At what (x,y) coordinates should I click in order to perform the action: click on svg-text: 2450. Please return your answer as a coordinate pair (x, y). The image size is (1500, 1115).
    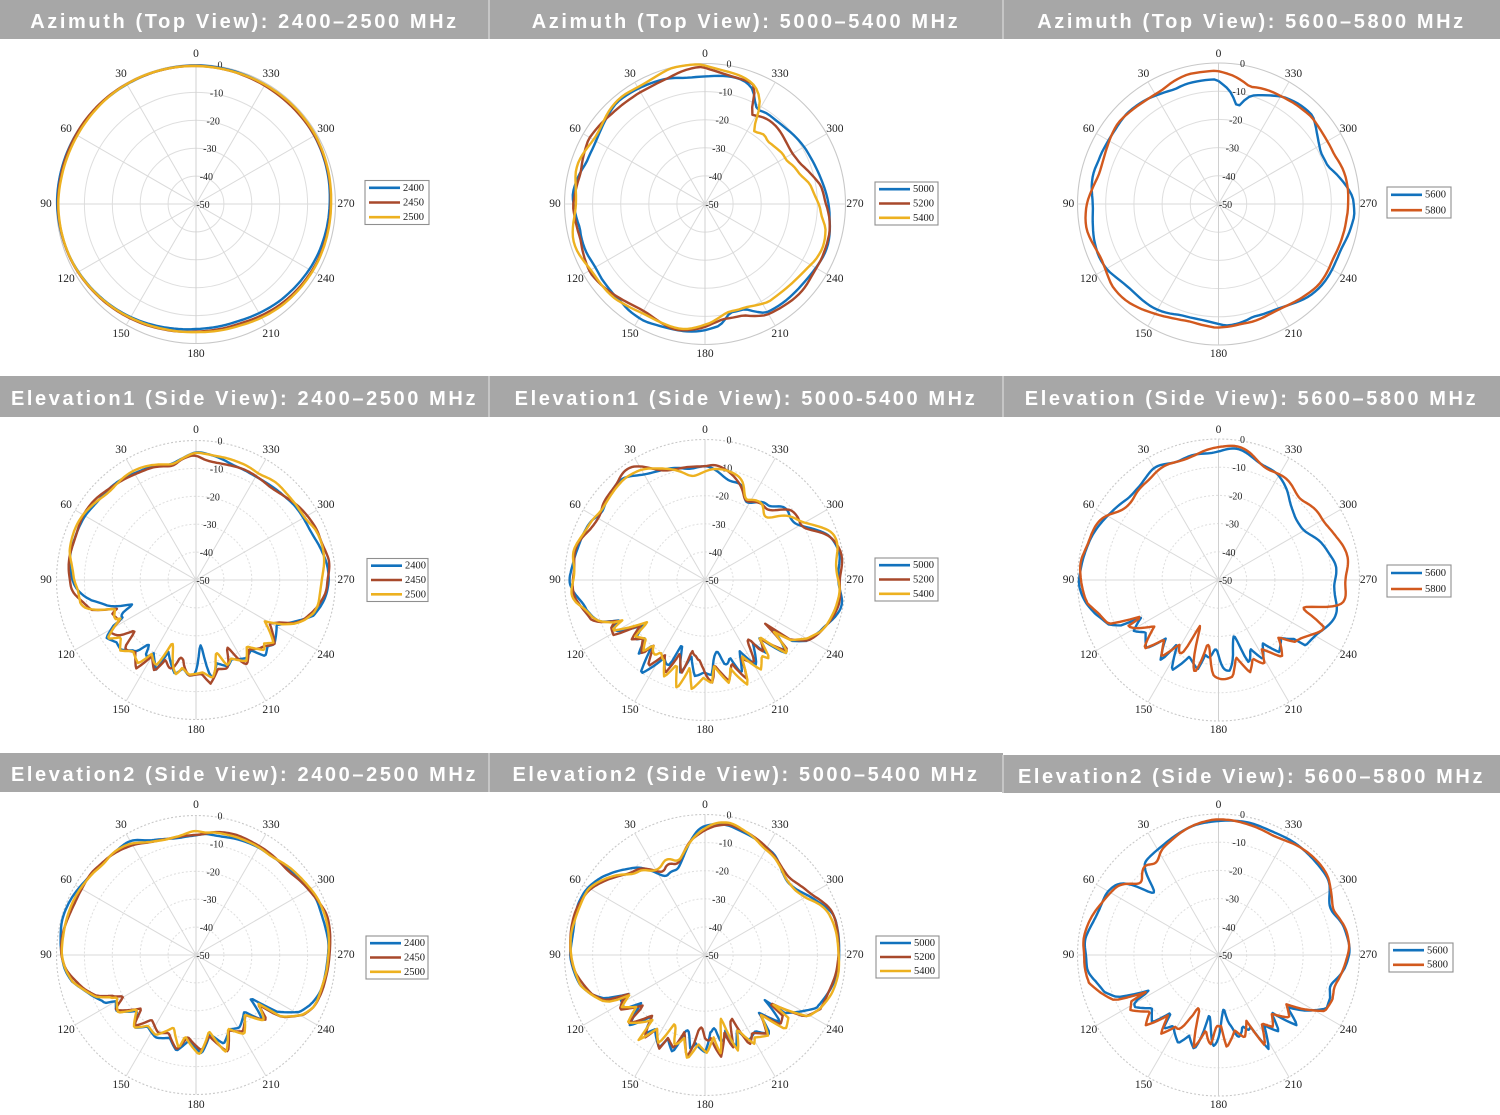
    Looking at the image, I should click on (415, 580).